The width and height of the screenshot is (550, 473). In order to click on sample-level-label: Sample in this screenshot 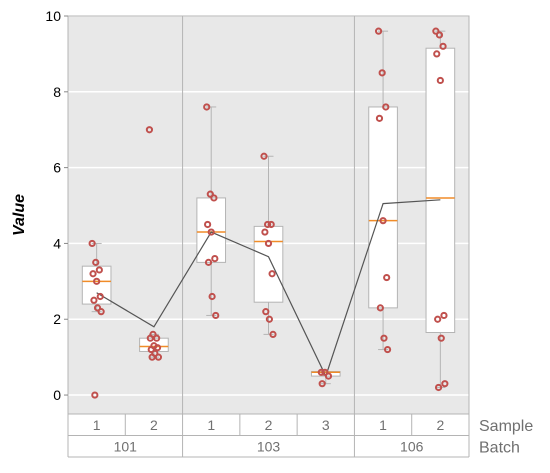, I will do `click(506, 426)`.